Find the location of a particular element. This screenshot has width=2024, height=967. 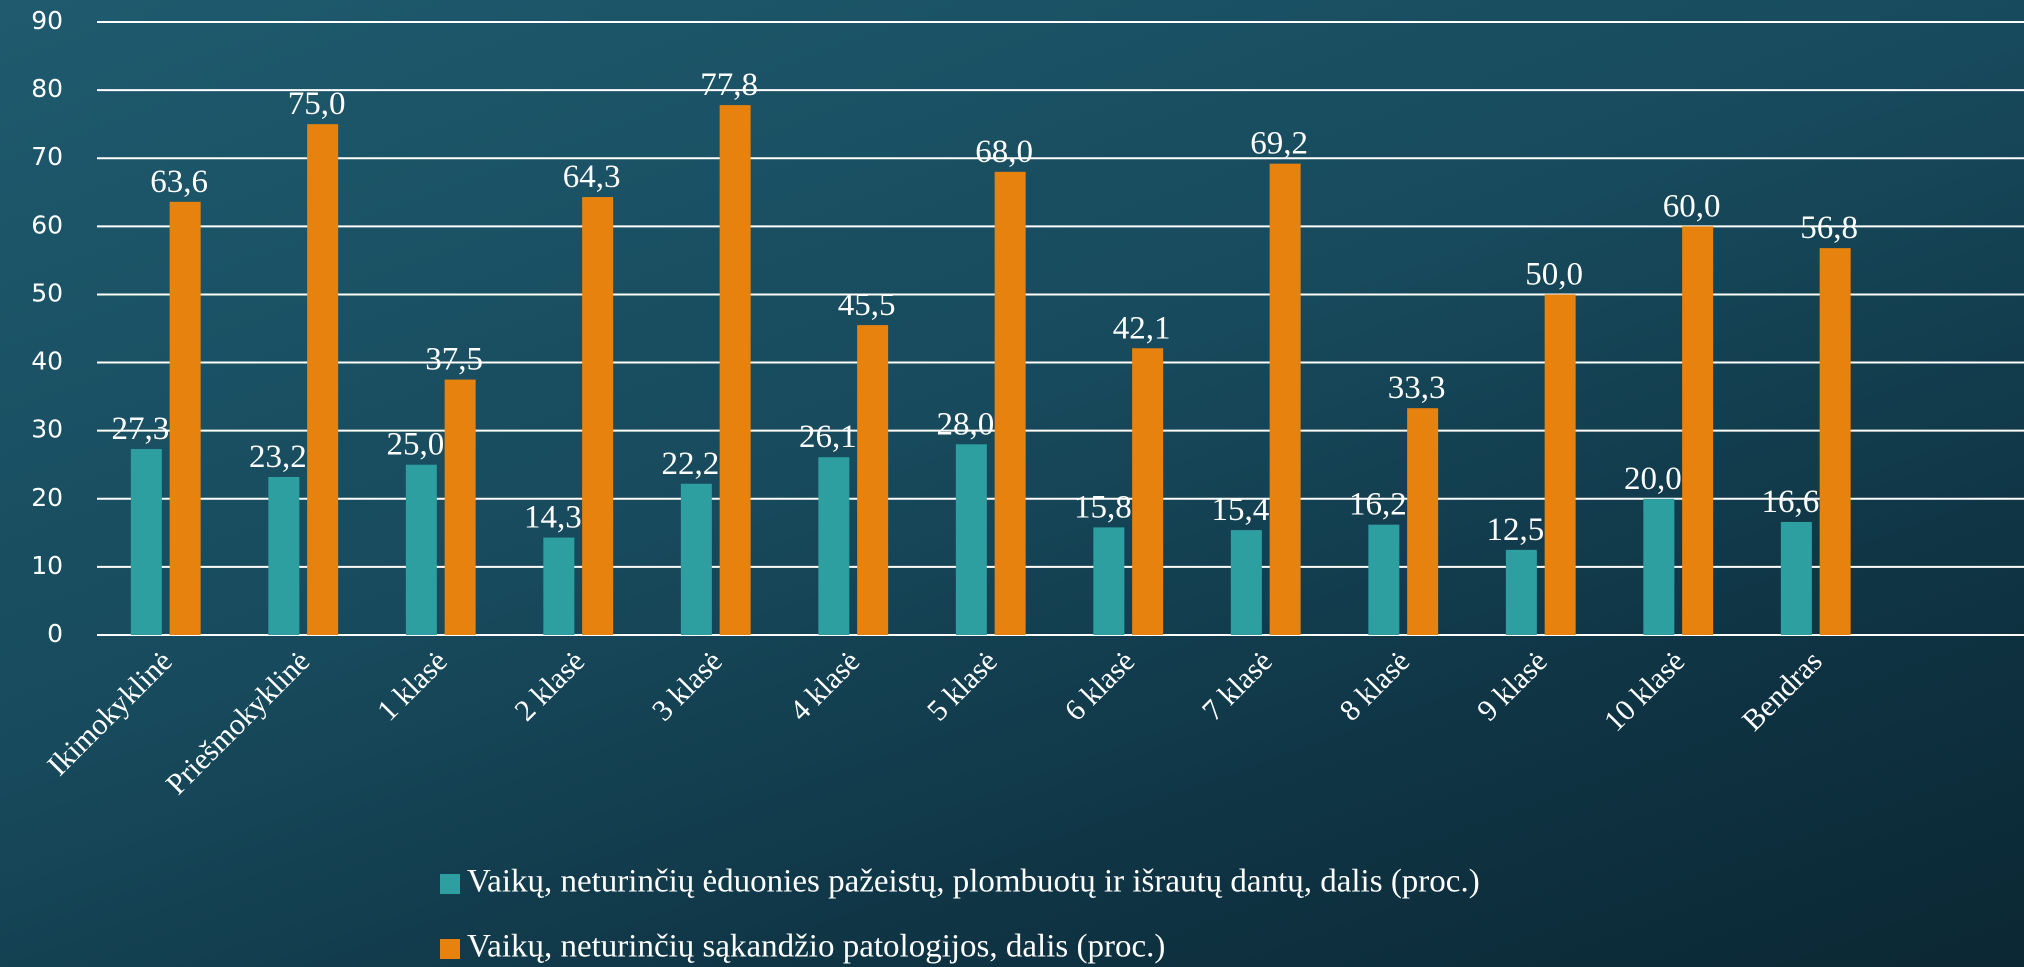

value-label: 15,8 is located at coordinates (1103, 507).